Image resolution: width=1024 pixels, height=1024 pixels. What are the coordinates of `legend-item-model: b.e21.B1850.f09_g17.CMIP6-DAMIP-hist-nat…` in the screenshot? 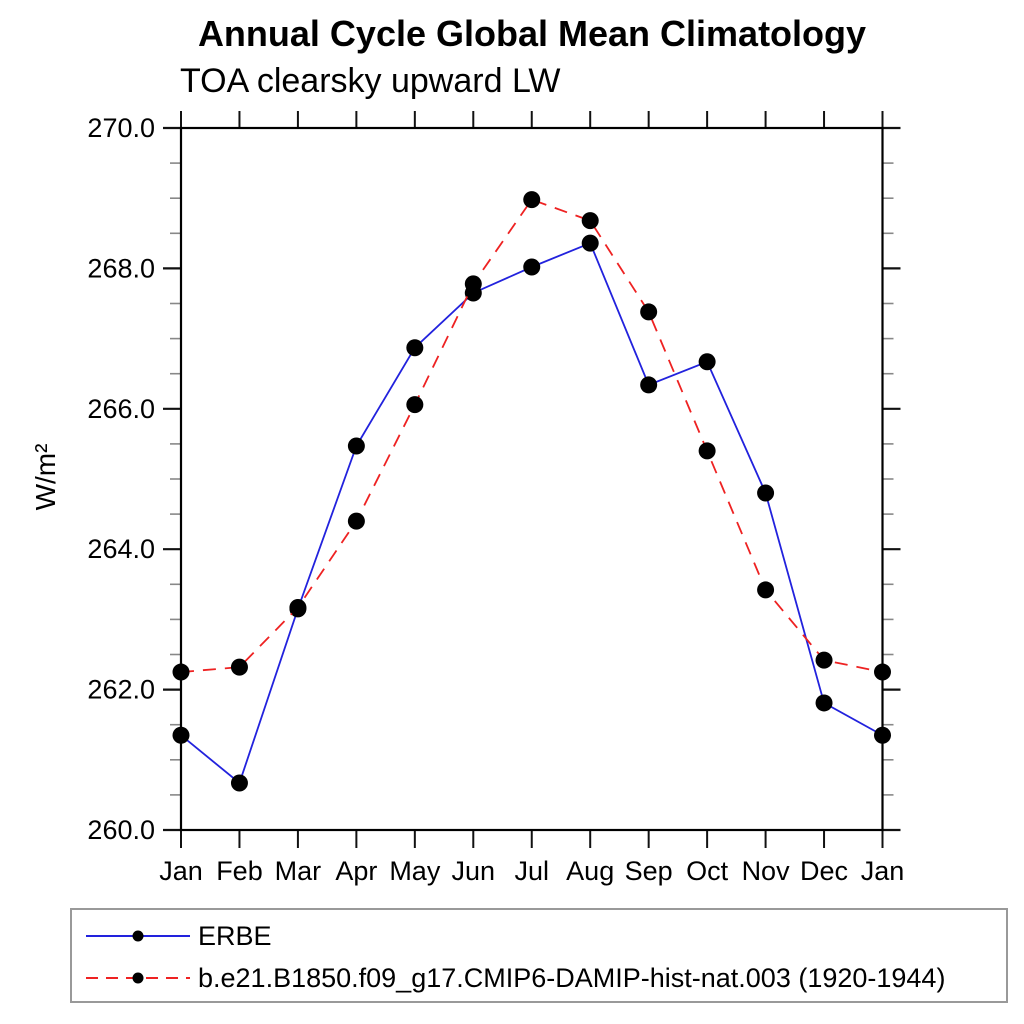 It's located at (544, 978).